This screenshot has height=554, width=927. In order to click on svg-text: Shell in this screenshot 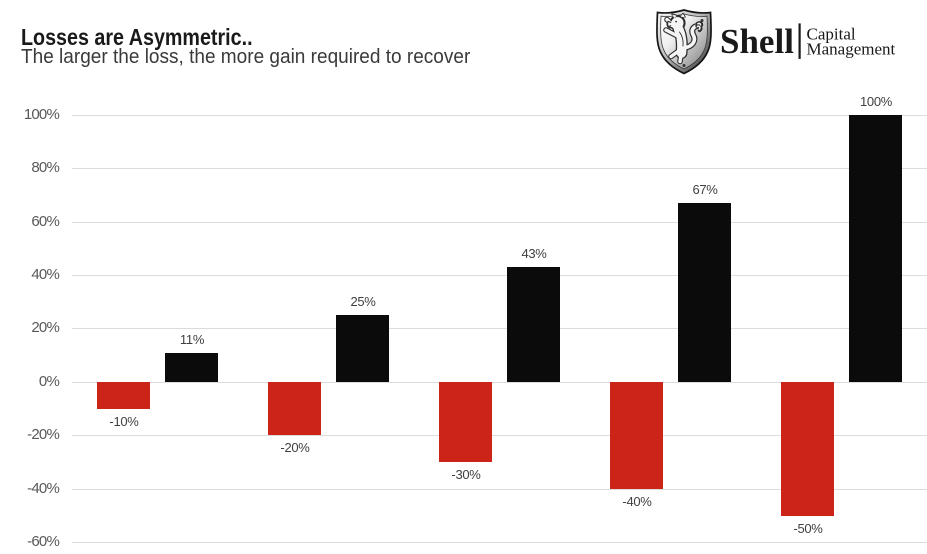, I will do `click(757, 41)`.